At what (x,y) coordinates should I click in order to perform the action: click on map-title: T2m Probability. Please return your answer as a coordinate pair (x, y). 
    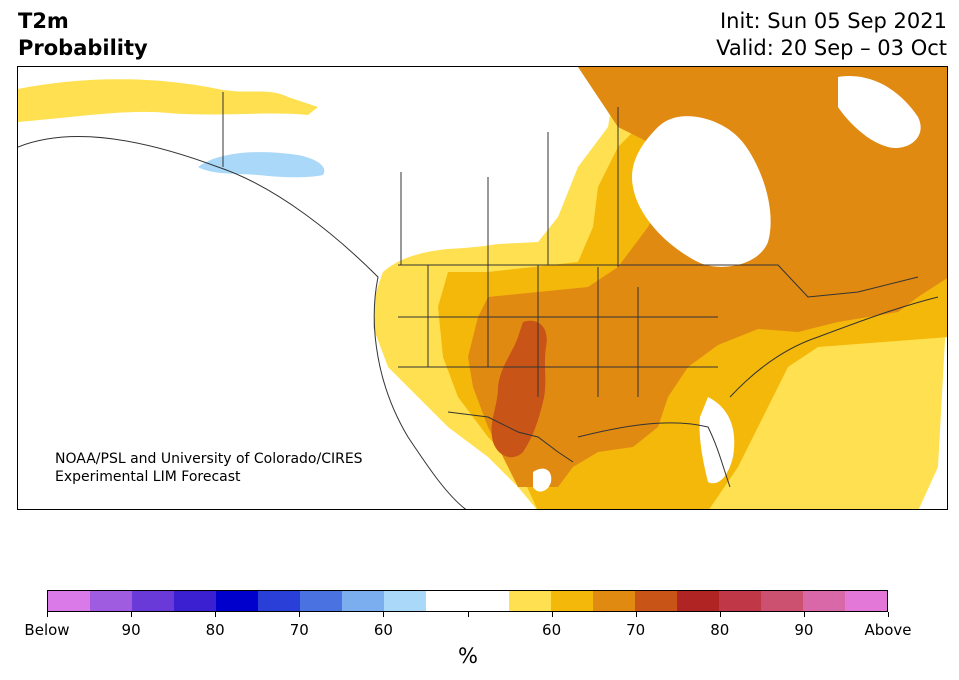
    Looking at the image, I should click on (83, 35).